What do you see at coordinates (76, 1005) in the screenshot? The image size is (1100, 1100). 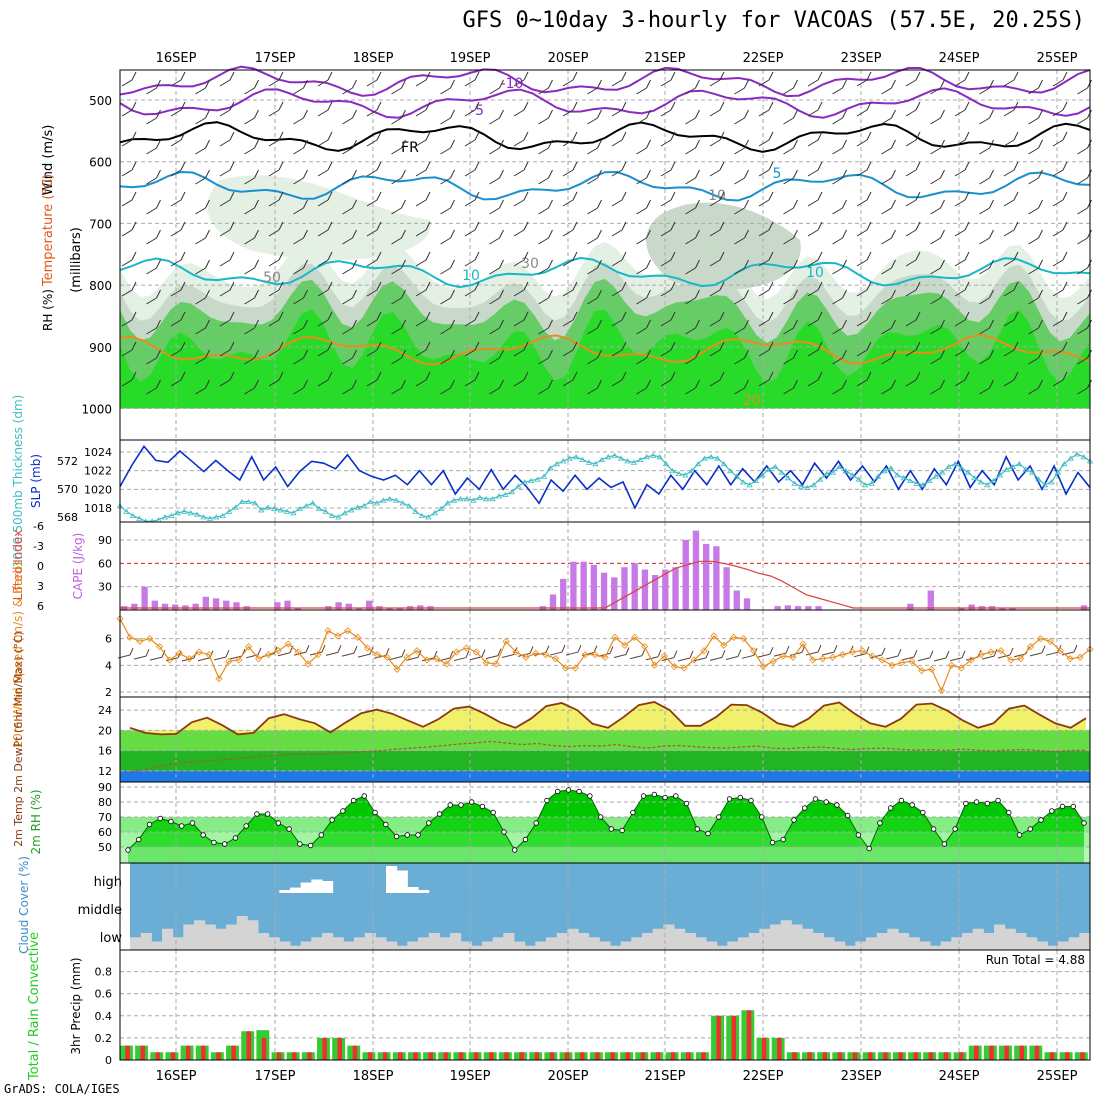 I see `precip-axis-label: 3hr Precip (mm)` at bounding box center [76, 1005].